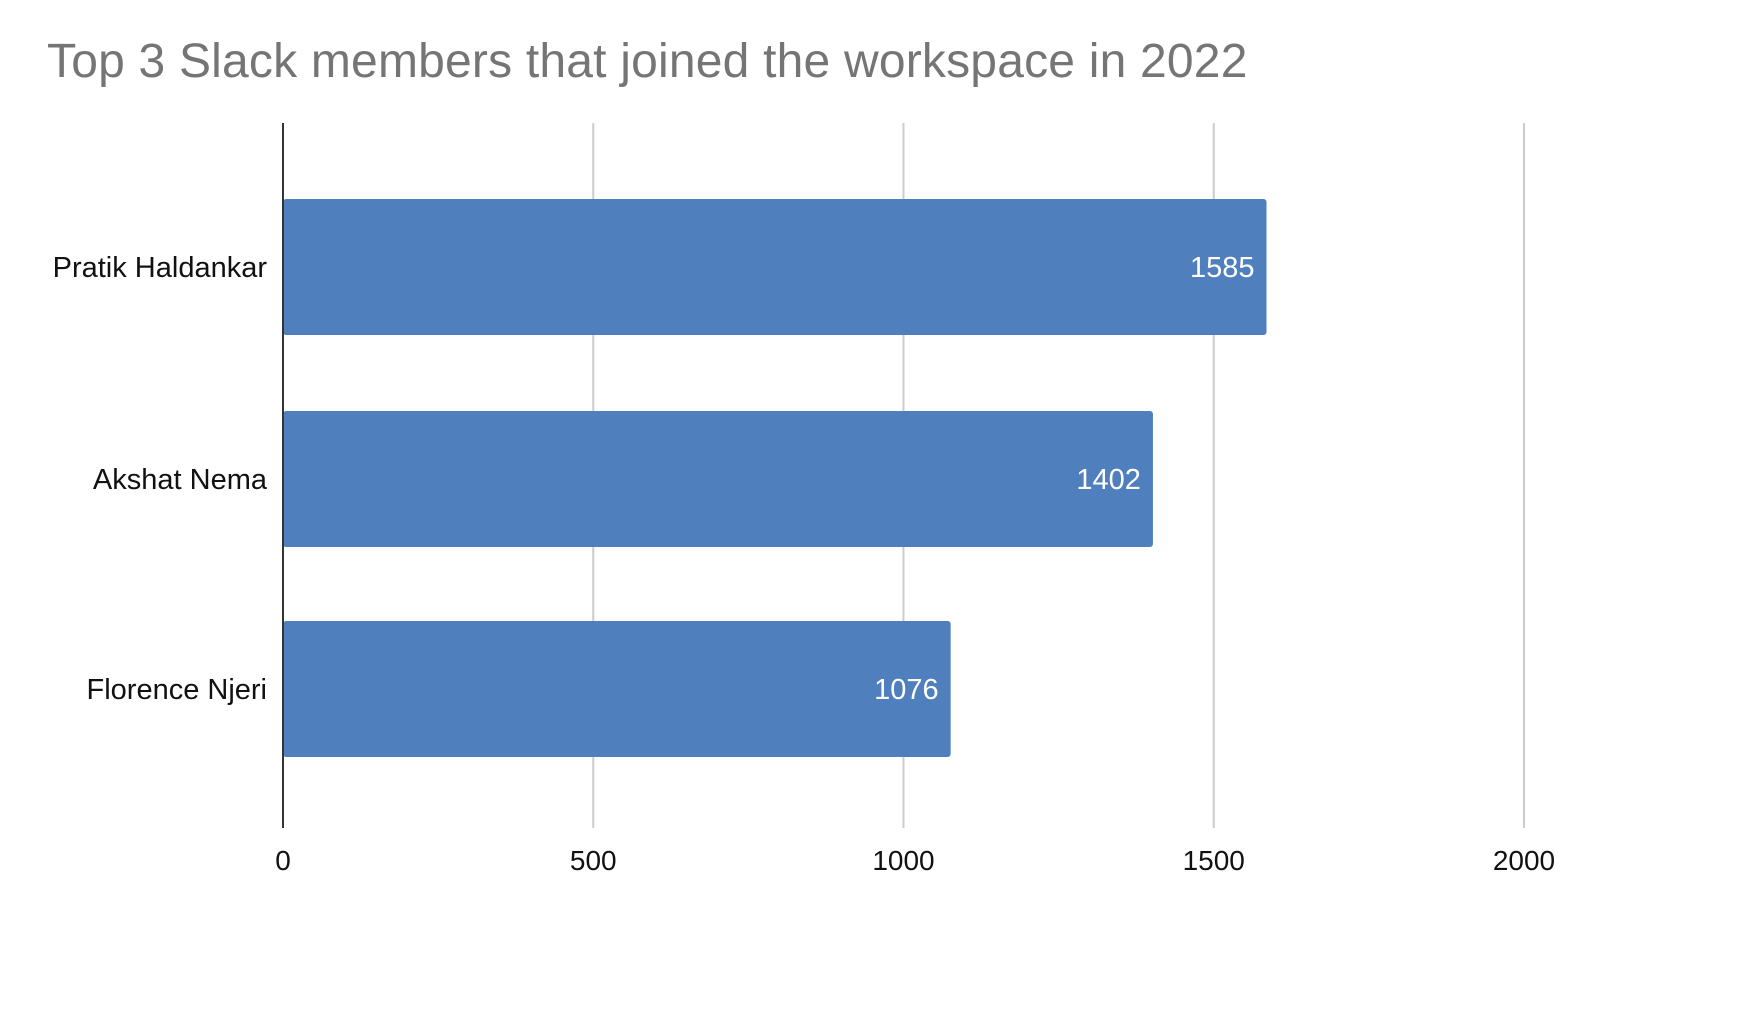  What do you see at coordinates (1222, 268) in the screenshot?
I see `data-label: 1585` at bounding box center [1222, 268].